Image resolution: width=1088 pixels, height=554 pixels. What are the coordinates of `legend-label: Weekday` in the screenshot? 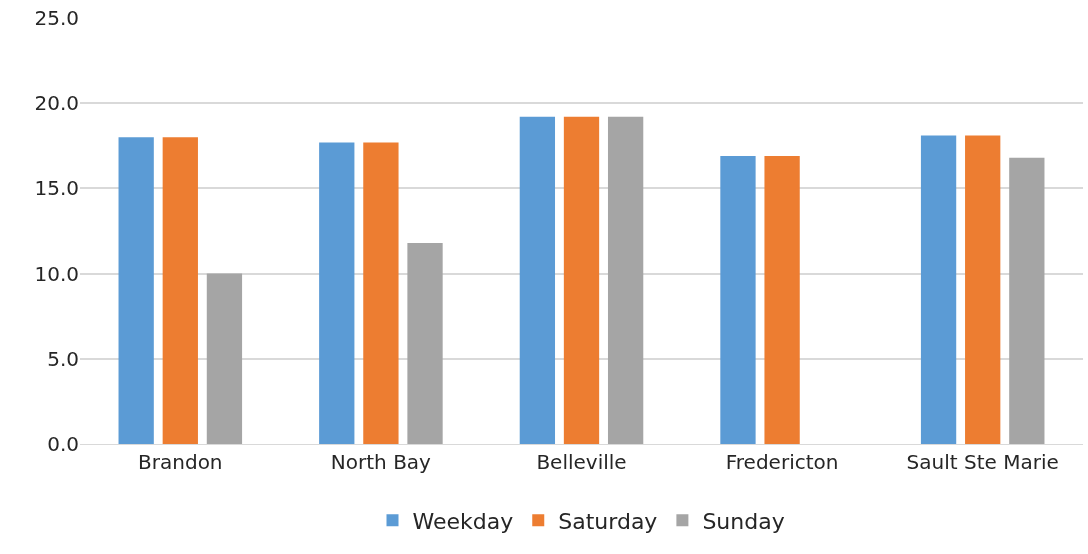 It's located at (463, 521).